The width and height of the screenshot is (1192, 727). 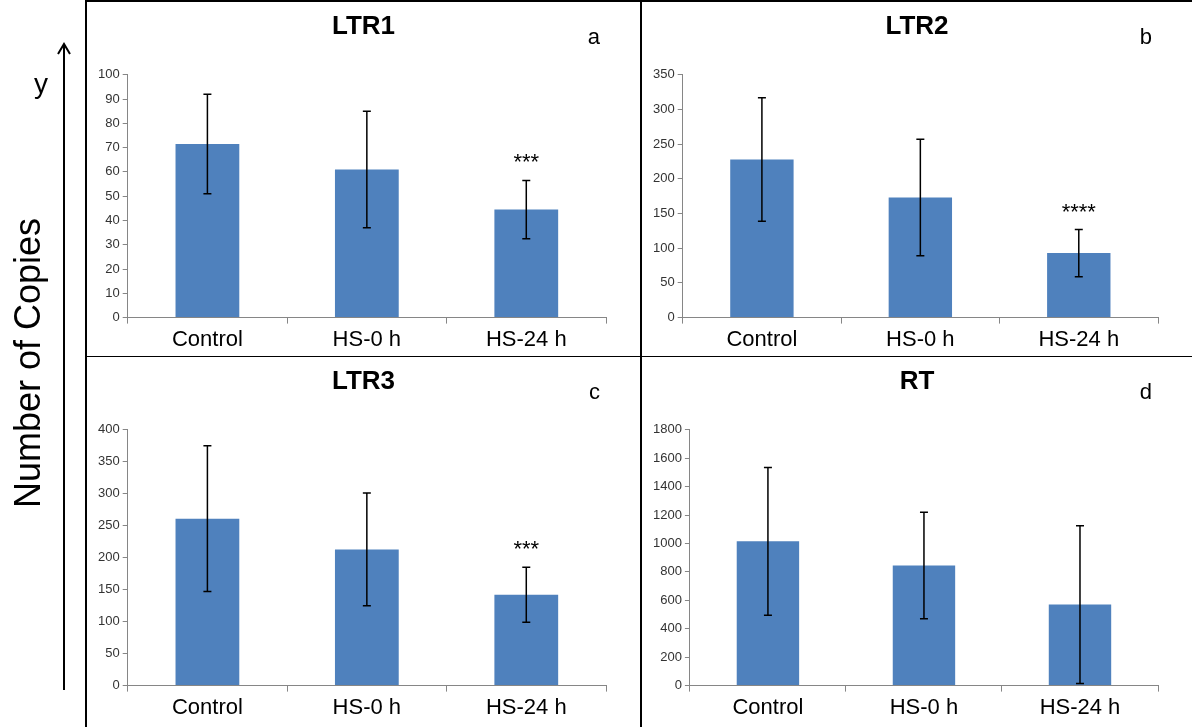 What do you see at coordinates (112, 171) in the screenshot?
I see `y-tick-label: 60` at bounding box center [112, 171].